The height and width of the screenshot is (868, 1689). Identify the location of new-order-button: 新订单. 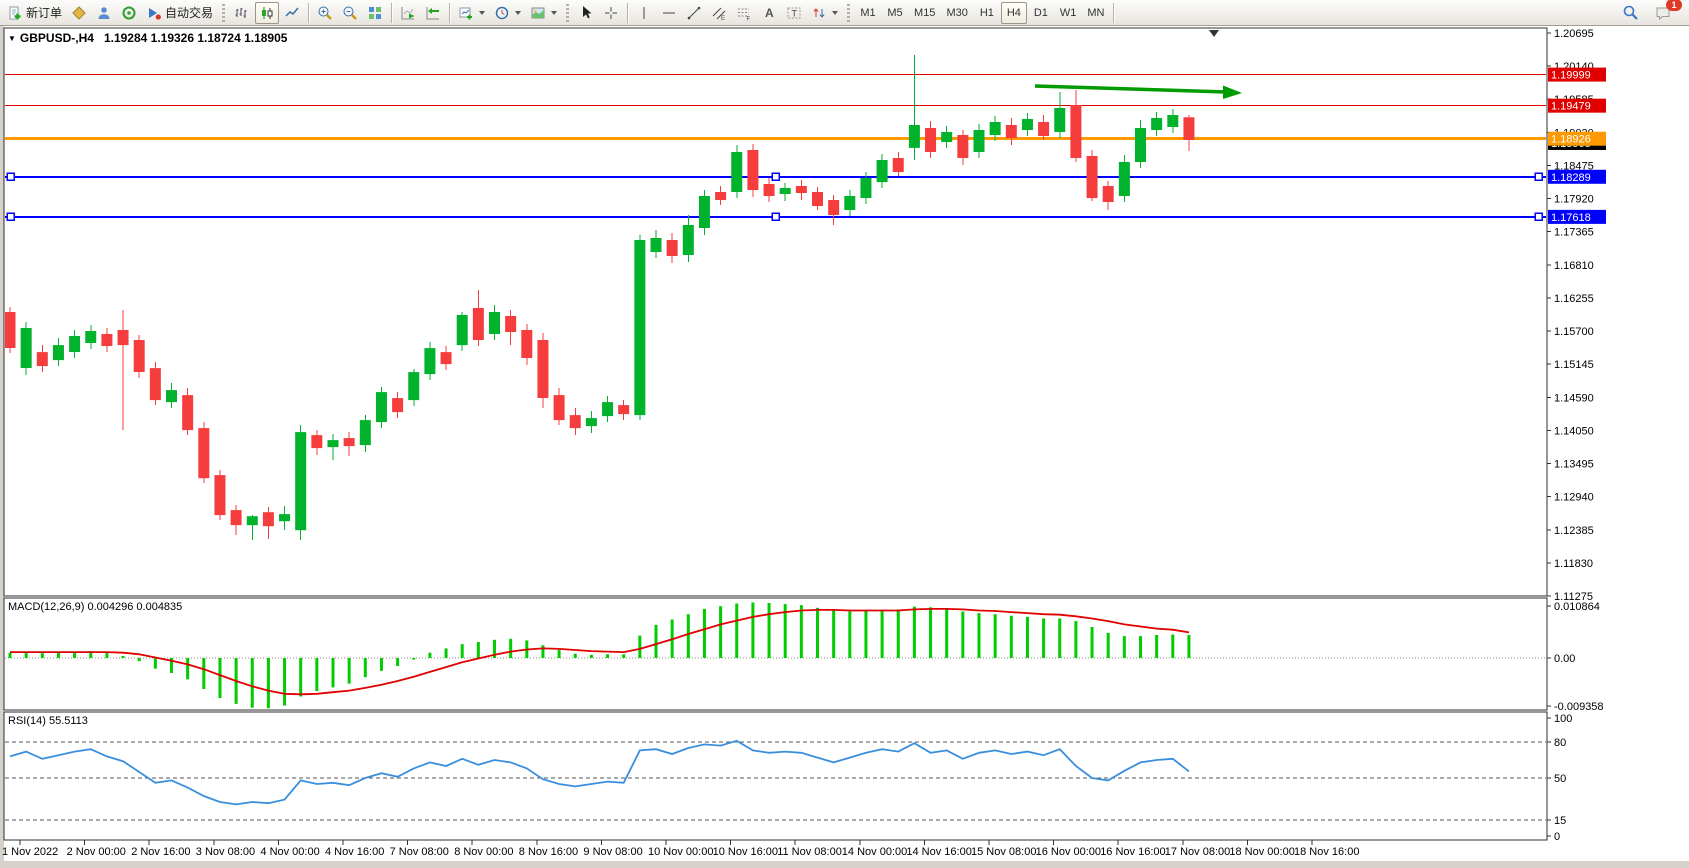
(34, 13).